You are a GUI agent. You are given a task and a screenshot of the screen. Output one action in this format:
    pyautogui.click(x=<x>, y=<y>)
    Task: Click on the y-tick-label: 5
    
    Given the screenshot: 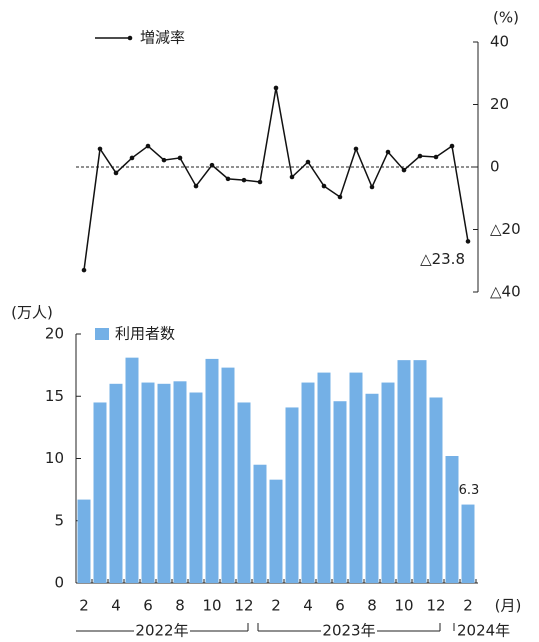 What is the action you would take?
    pyautogui.click(x=59, y=520)
    